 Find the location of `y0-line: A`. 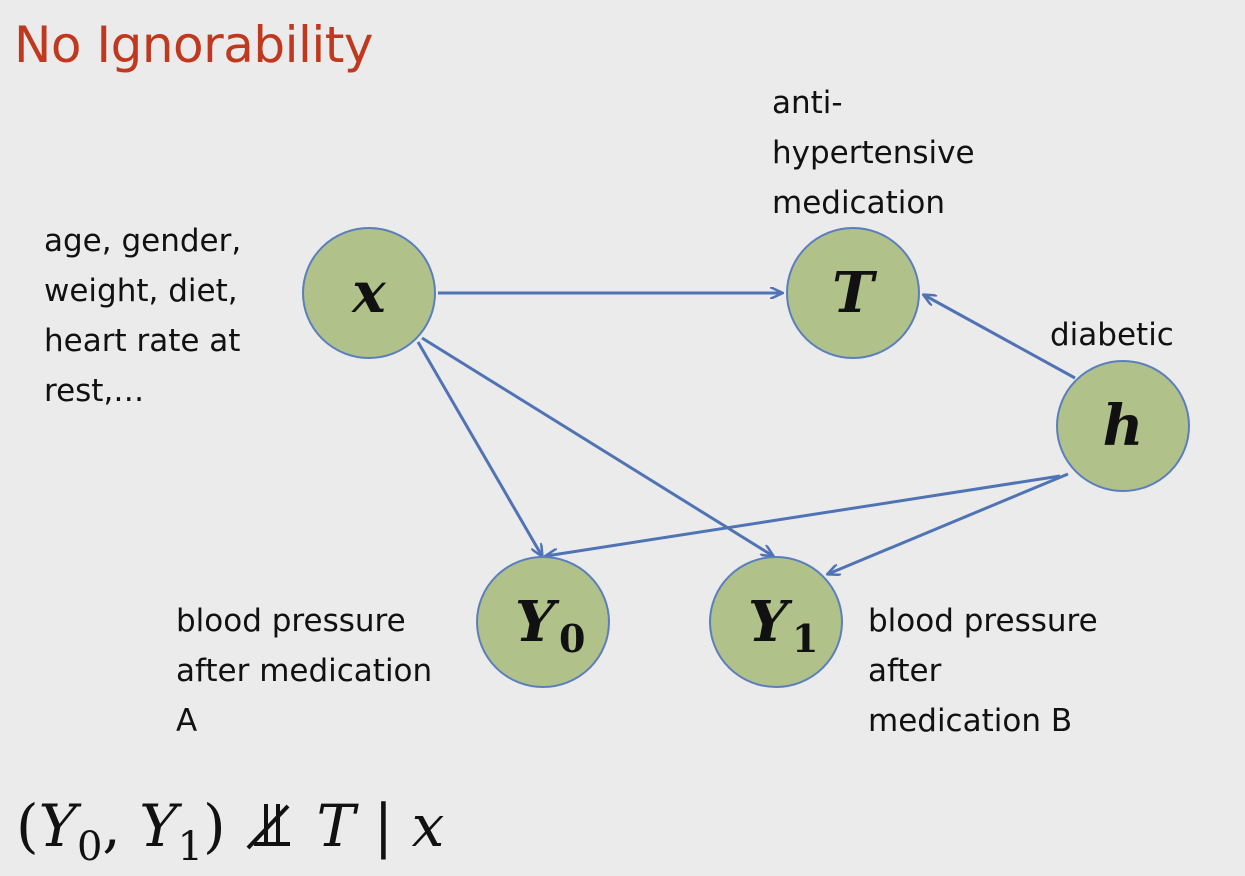

y0-line: A is located at coordinates (187, 721).